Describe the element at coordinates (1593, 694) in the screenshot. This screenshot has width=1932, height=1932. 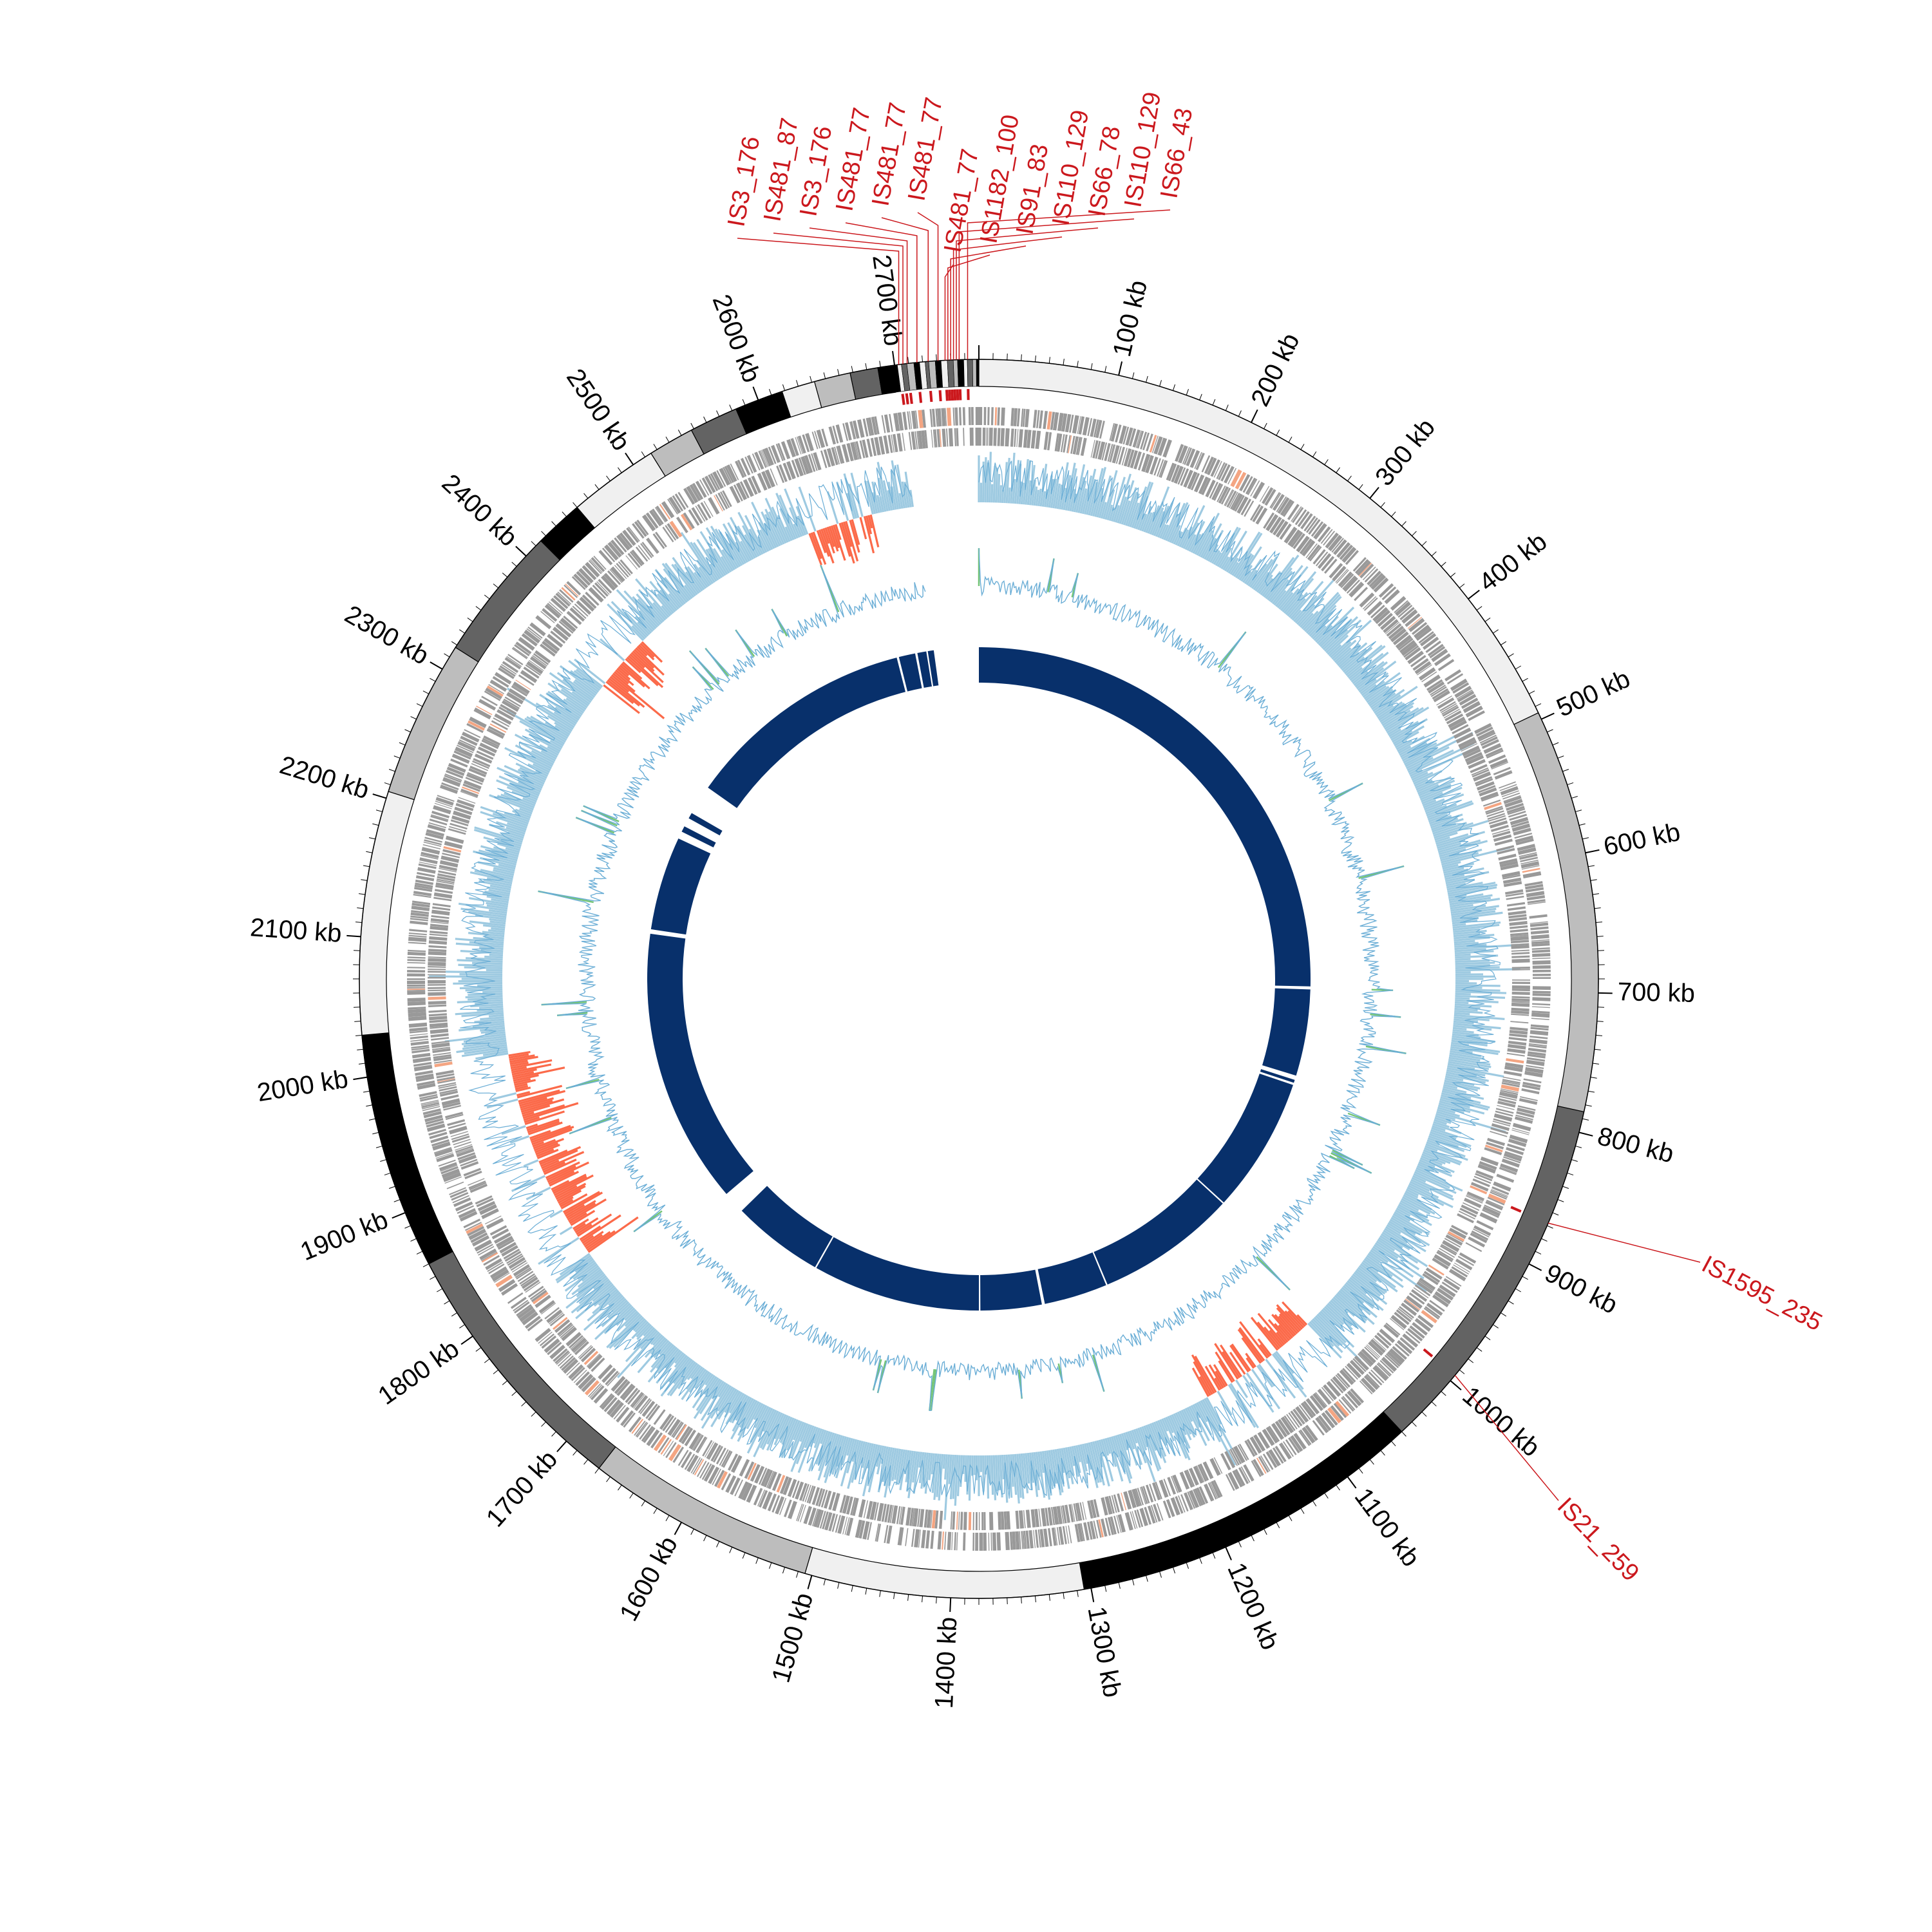
I see `tick-label: 500 kb` at that location.